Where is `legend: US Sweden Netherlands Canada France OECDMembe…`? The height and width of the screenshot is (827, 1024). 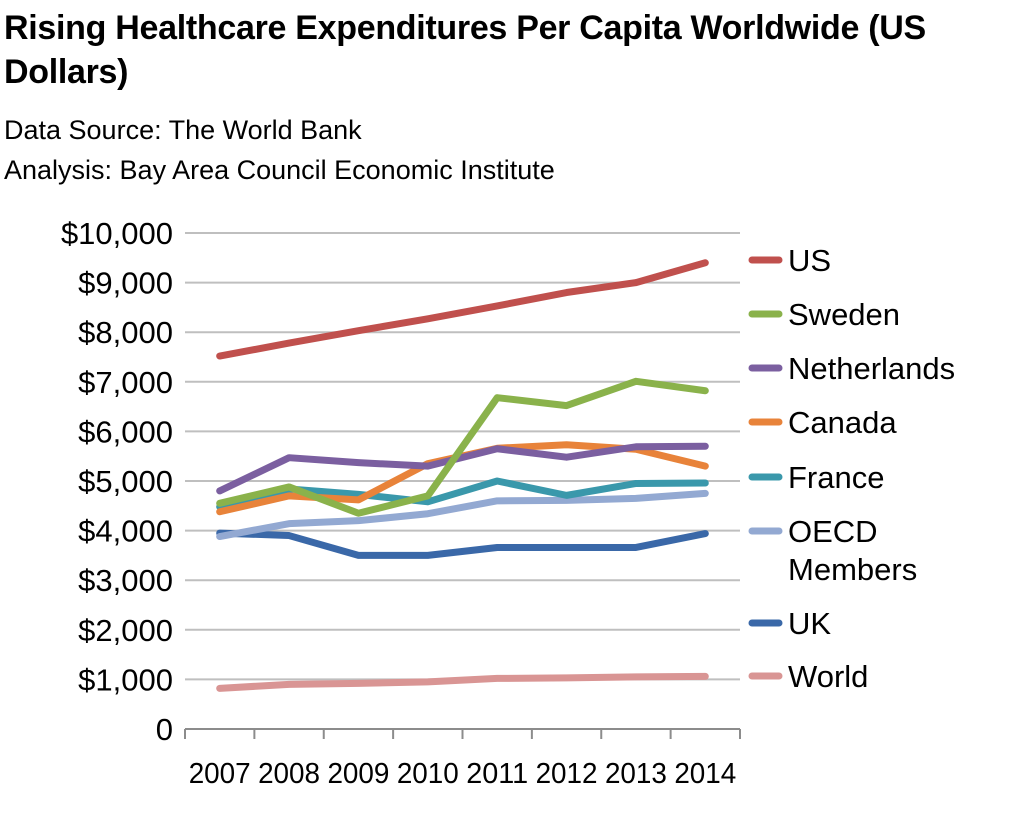 legend: US Sweden Netherlands Canada France OECDMembe… is located at coordinates (851, 468).